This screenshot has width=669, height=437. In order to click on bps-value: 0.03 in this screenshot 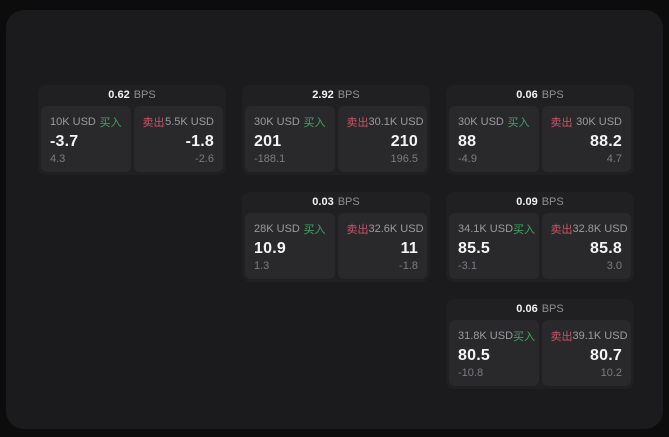, I will do `click(323, 202)`.